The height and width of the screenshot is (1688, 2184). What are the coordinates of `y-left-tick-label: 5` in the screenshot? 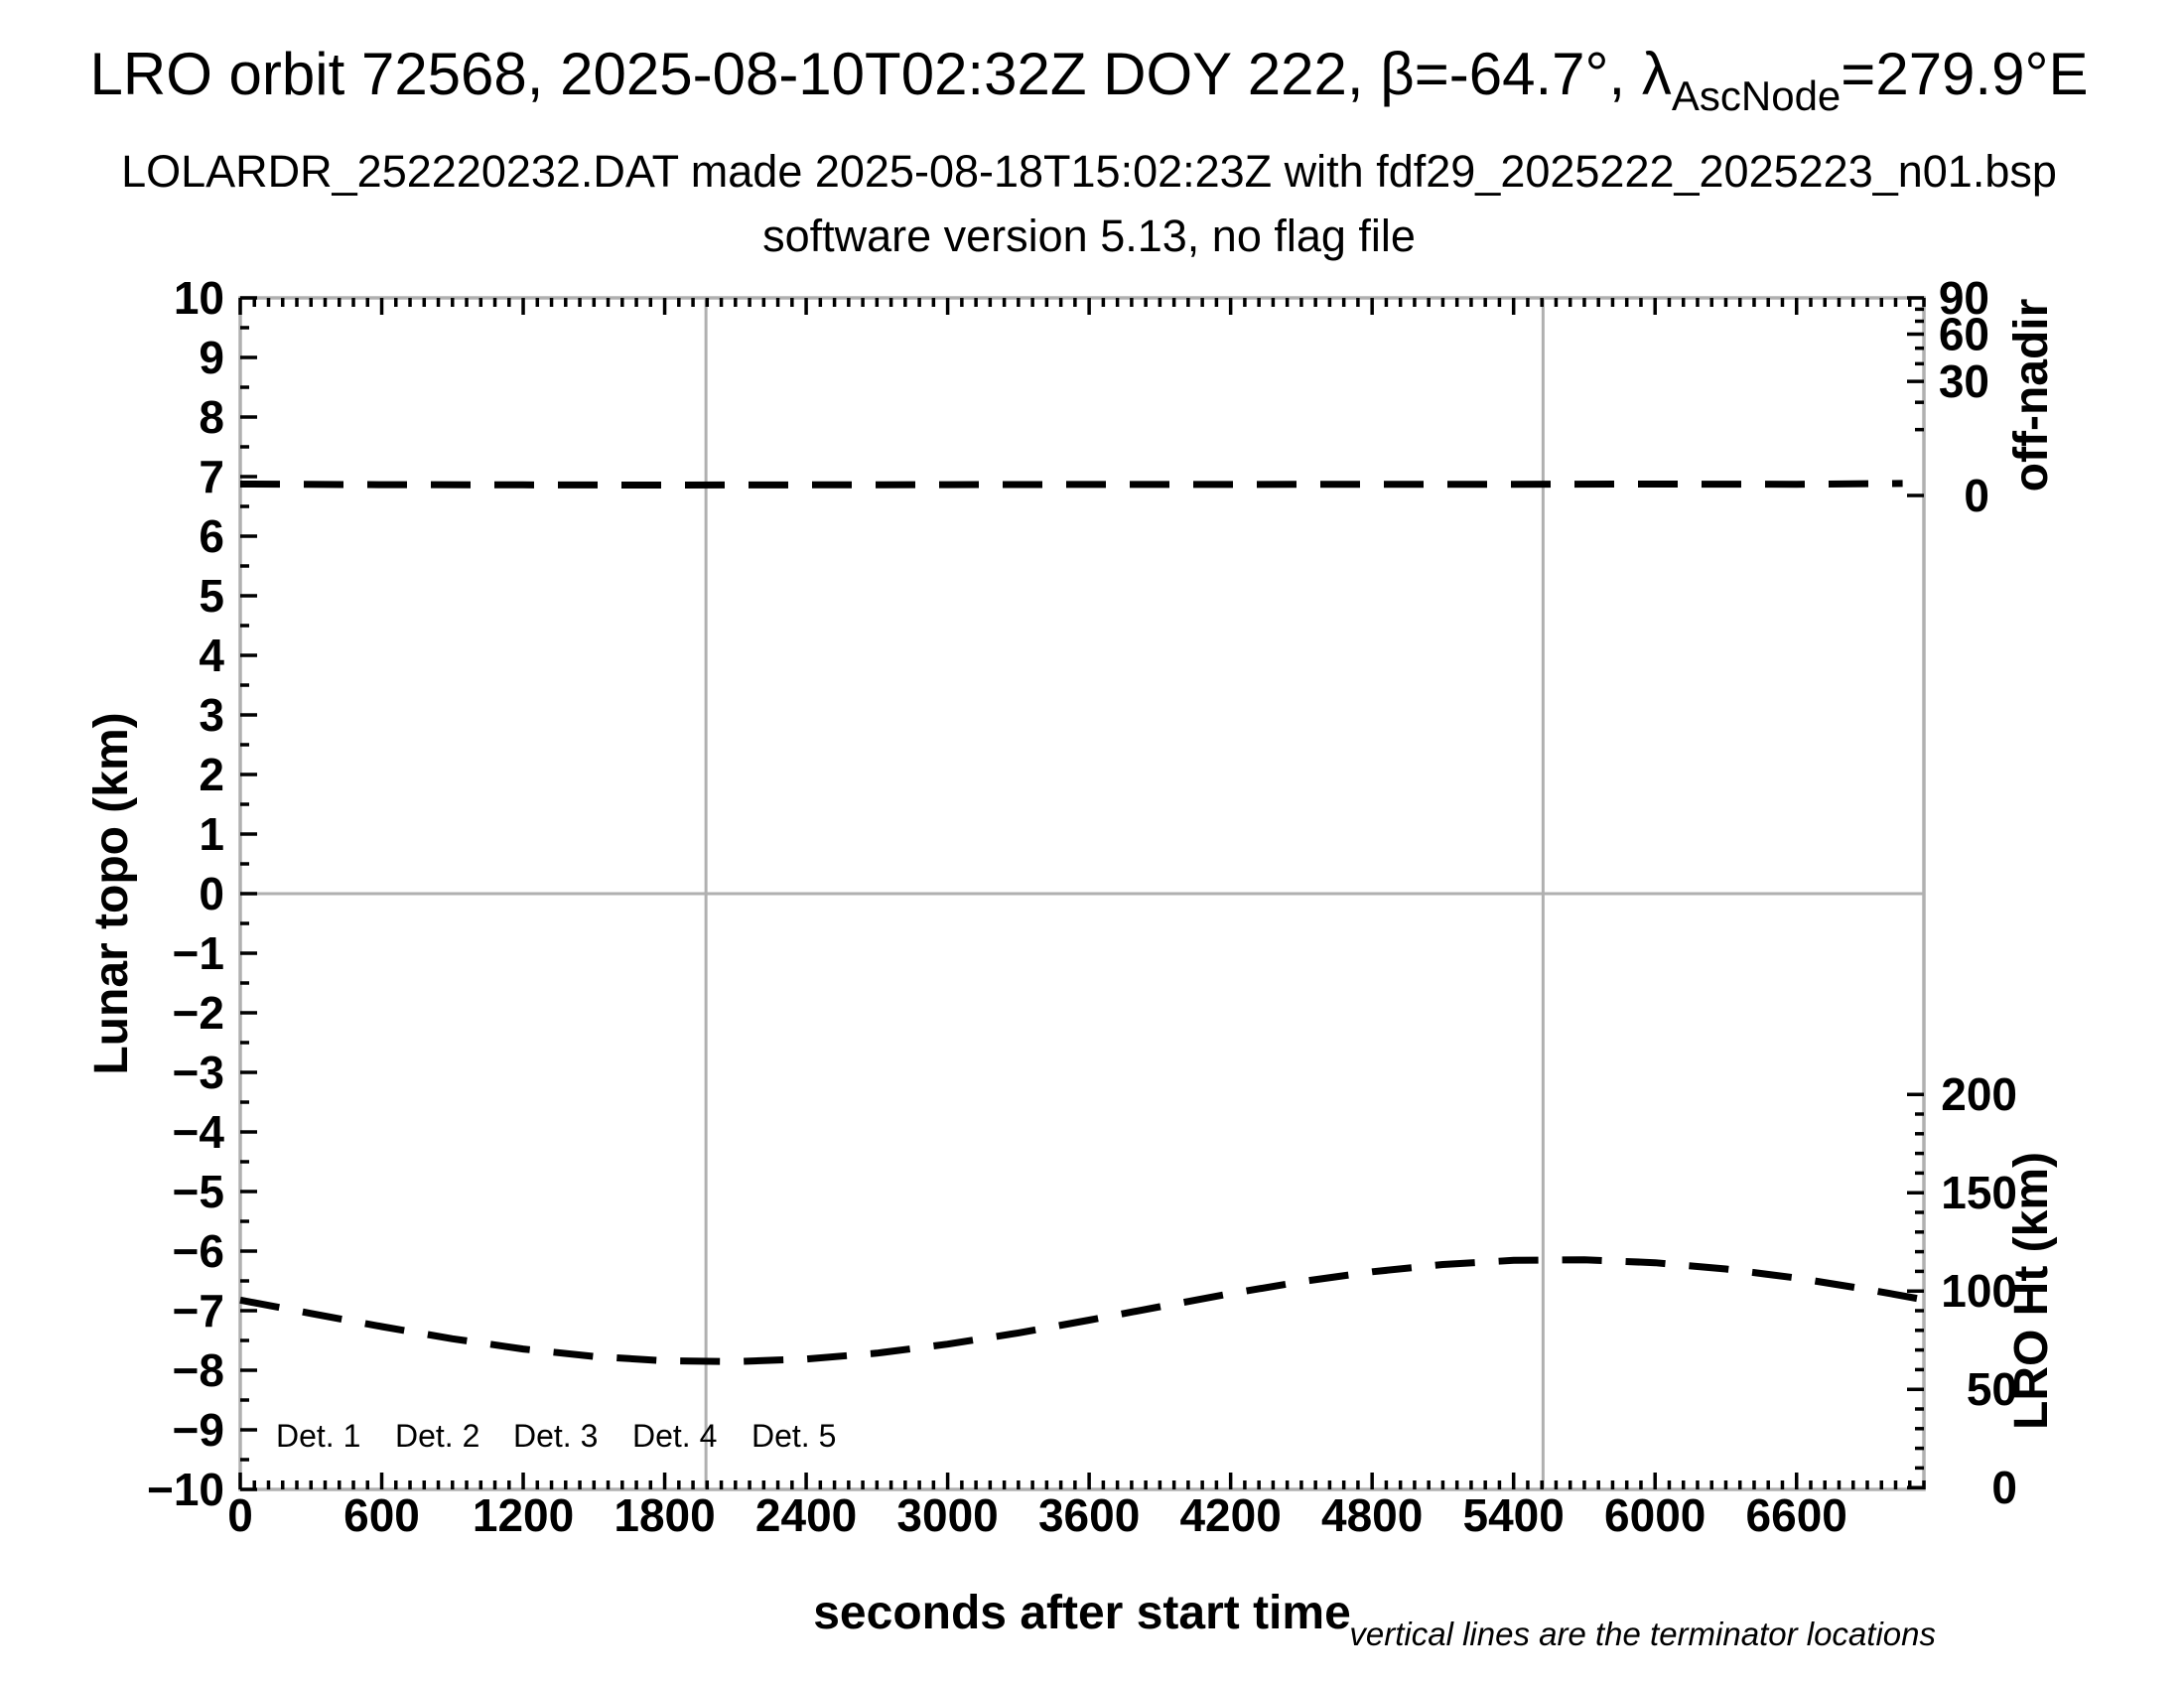 It's located at (211, 596).